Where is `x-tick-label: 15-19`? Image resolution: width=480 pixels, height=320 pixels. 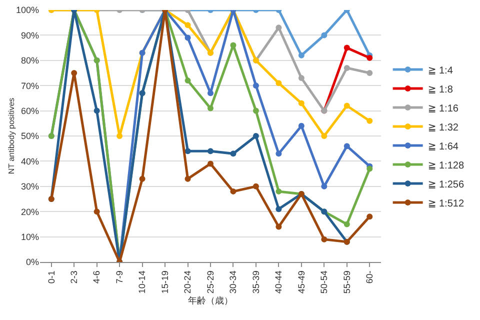 x-tick-label: 15-19 is located at coordinates (165, 282).